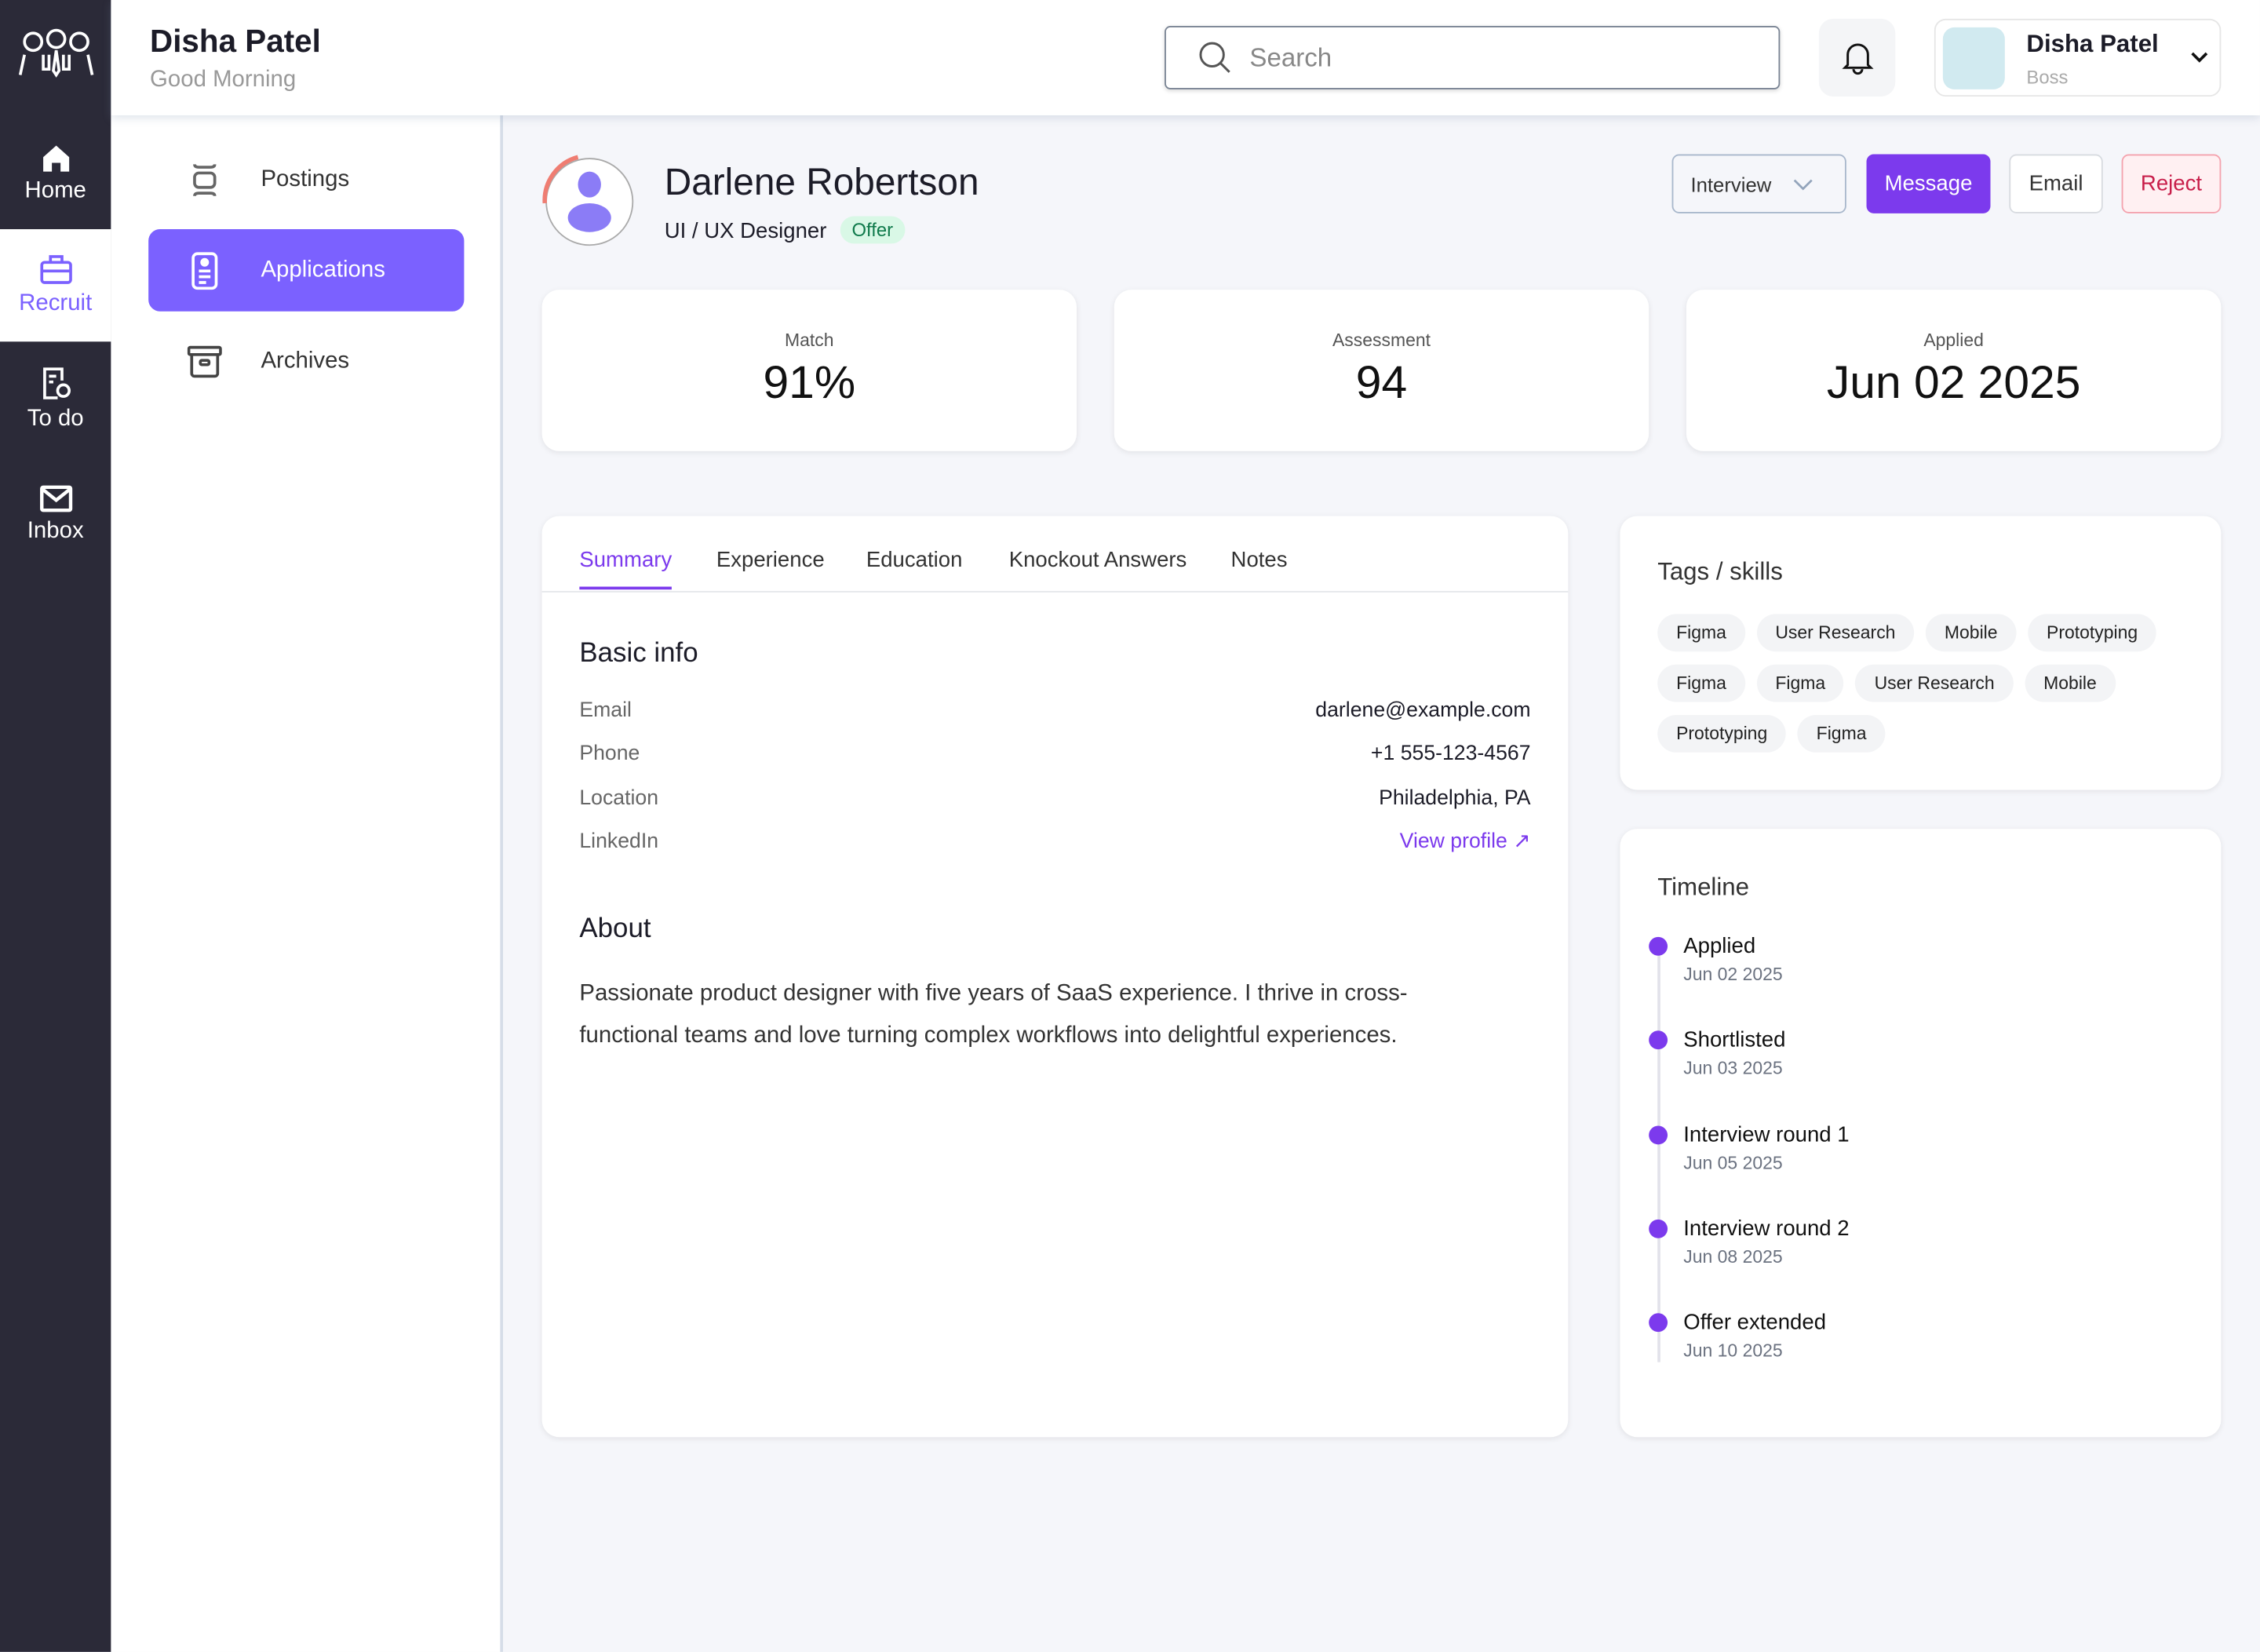  Describe the element at coordinates (809, 382) in the screenshot. I see `stat-value: 91%` at that location.